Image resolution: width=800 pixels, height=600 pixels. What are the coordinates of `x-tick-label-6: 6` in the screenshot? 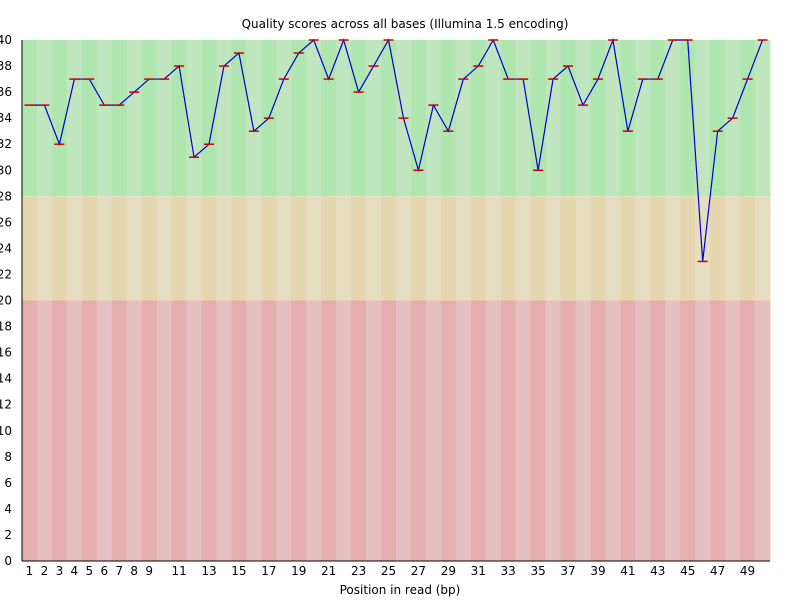 It's located at (104, 571).